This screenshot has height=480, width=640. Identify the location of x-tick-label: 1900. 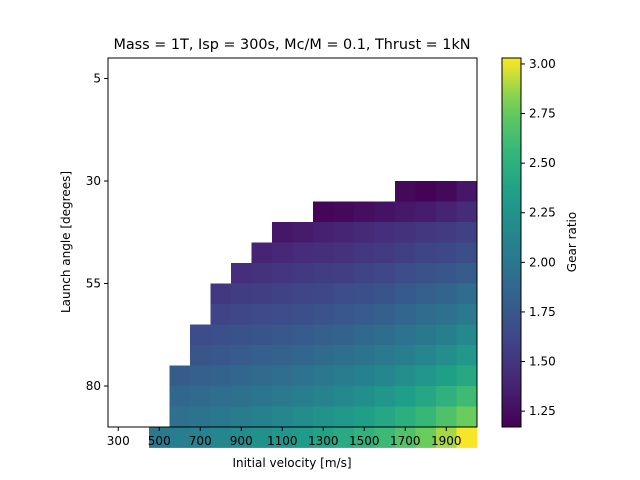
(446, 441).